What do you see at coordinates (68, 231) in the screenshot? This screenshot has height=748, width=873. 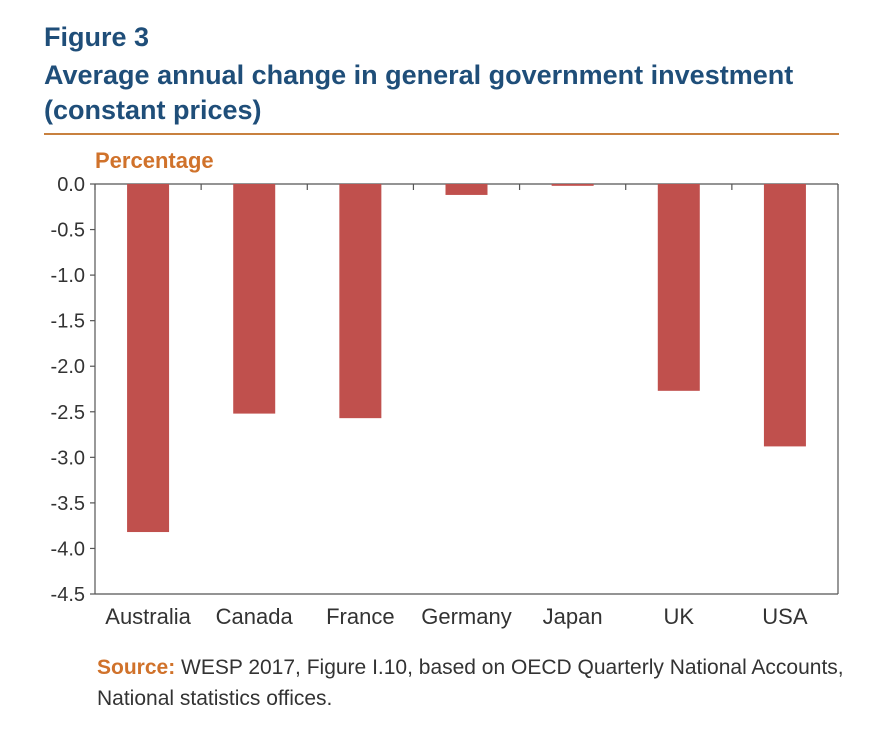 I see `y-tick-label: -0.5` at bounding box center [68, 231].